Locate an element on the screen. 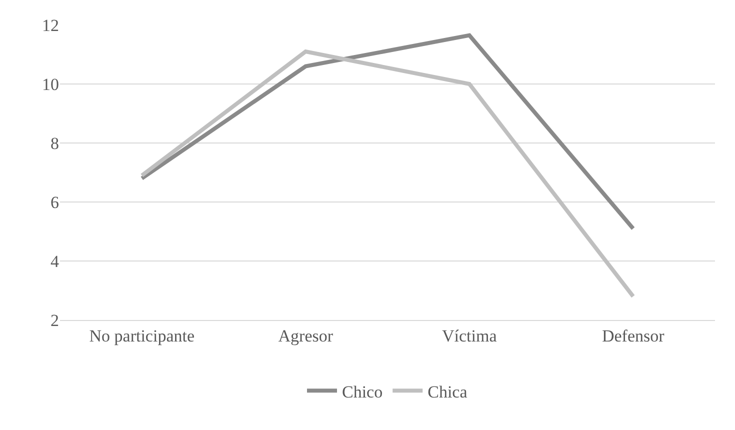 The width and height of the screenshot is (735, 430). x-tick-label: No participante is located at coordinates (142, 336).